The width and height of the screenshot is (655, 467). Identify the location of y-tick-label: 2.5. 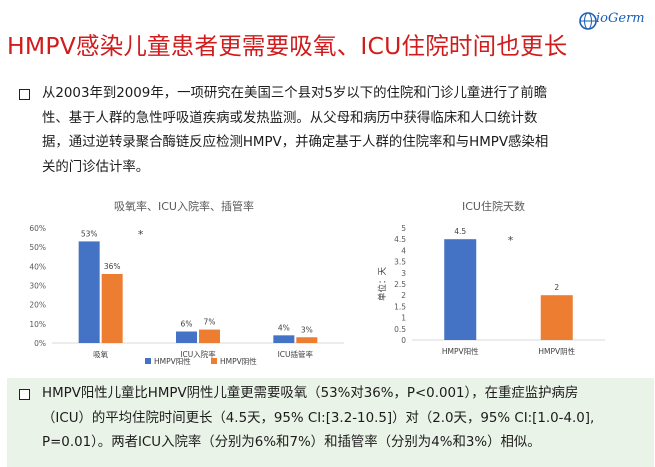
(400, 284).